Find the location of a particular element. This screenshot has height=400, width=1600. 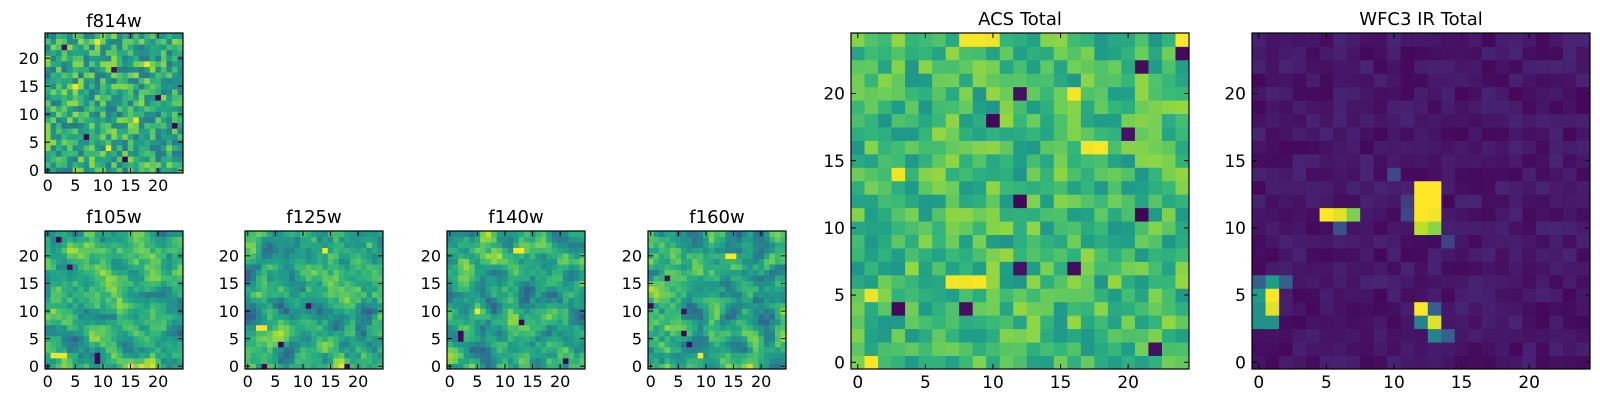

y-tick-label: 20 is located at coordinates (1235, 95).